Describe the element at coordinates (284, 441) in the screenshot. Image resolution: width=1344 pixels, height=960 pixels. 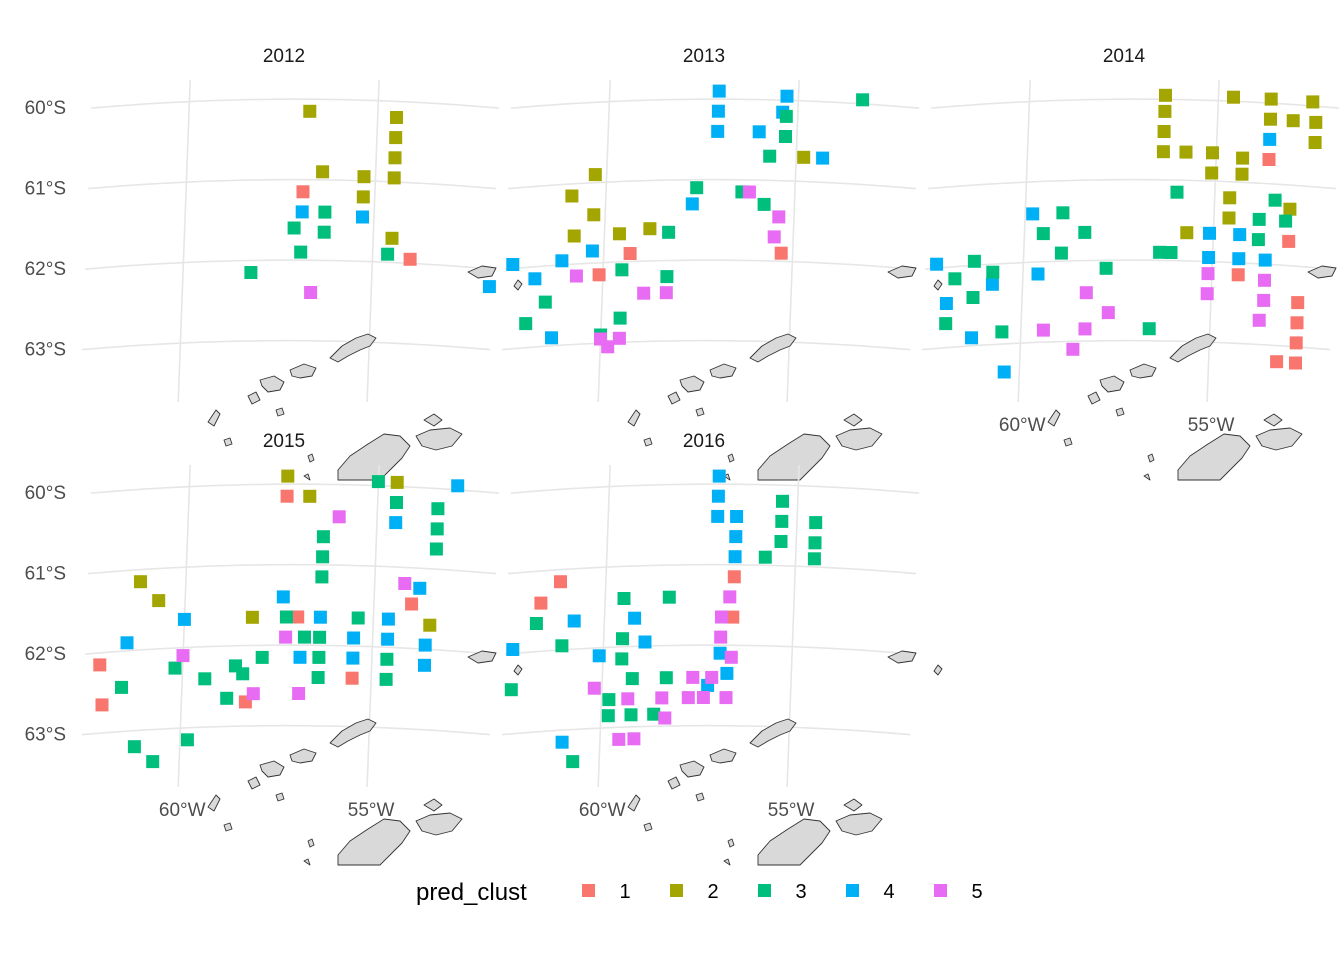
I see `facet-title-2015: 2015` at that location.